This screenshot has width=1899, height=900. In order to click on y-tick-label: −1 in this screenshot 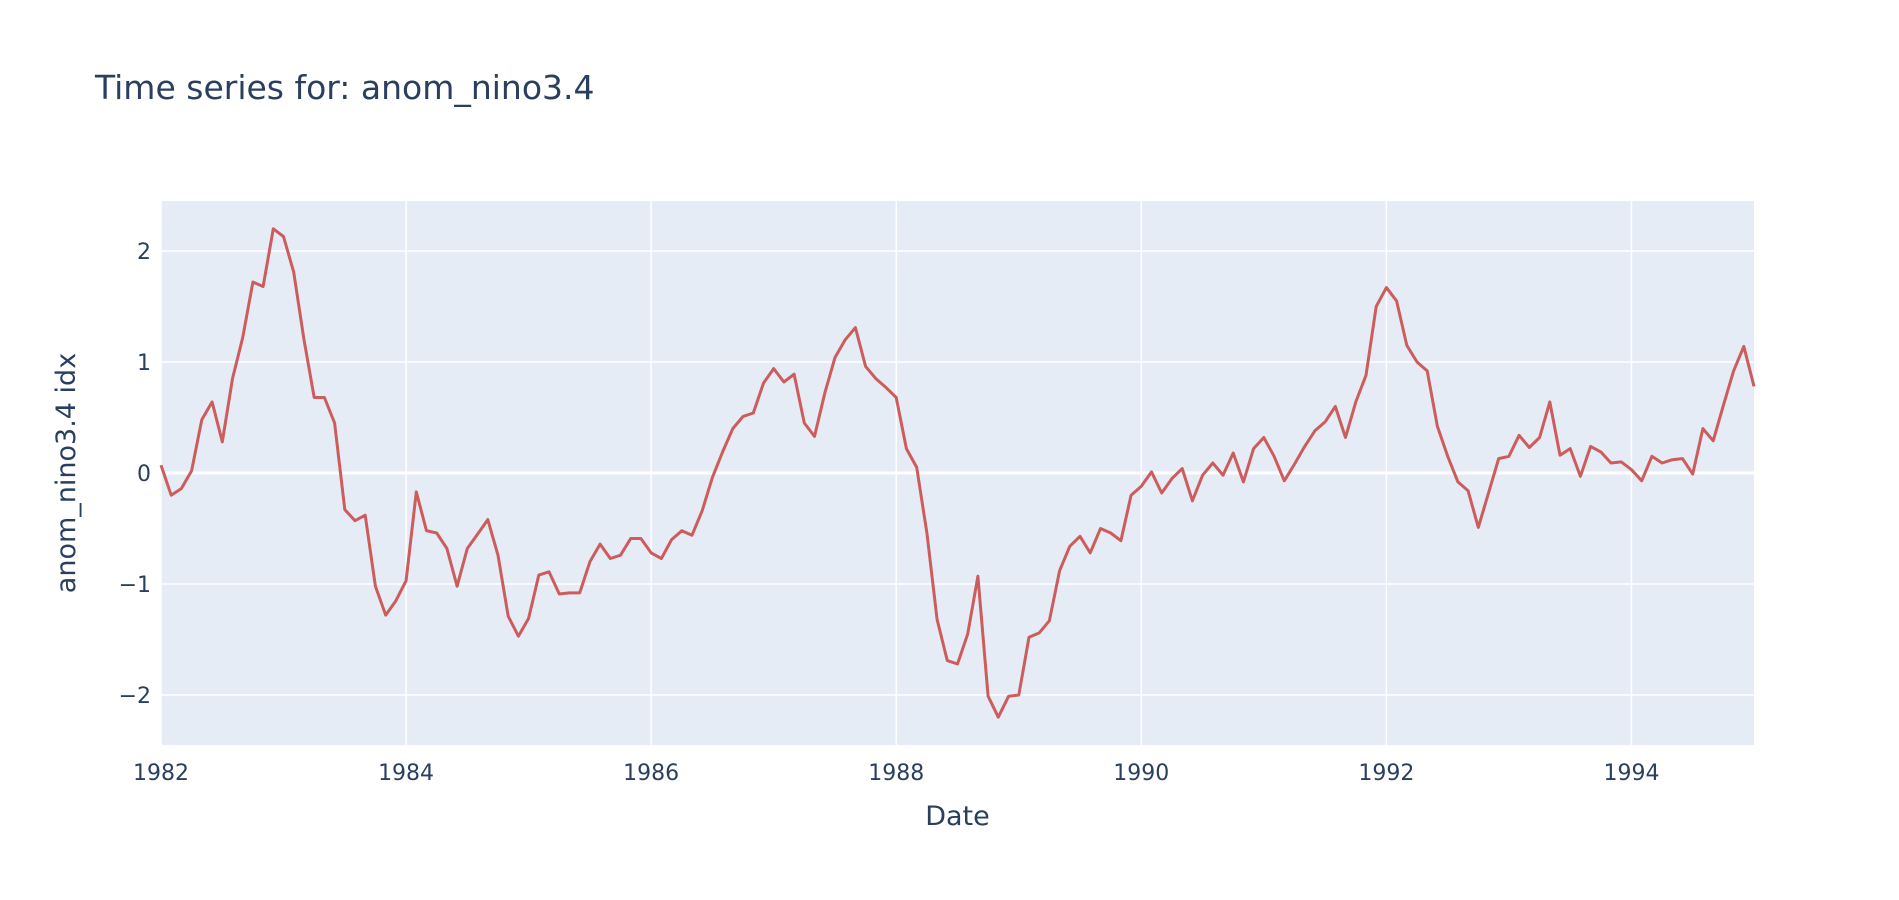, I will do `click(135, 585)`.